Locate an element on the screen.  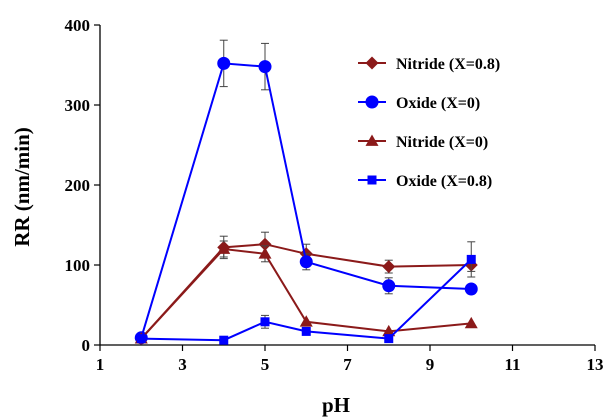
legend-item: Oxide (X=0.8) is located at coordinates (425, 181).